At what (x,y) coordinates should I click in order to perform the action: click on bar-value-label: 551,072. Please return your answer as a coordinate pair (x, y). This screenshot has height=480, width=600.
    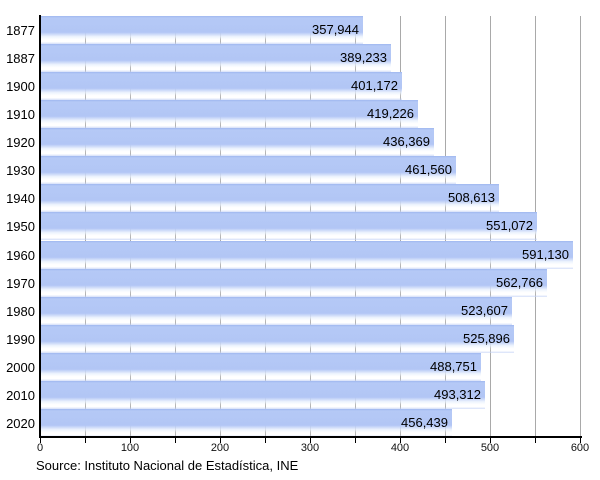
    Looking at the image, I should click on (509, 225).